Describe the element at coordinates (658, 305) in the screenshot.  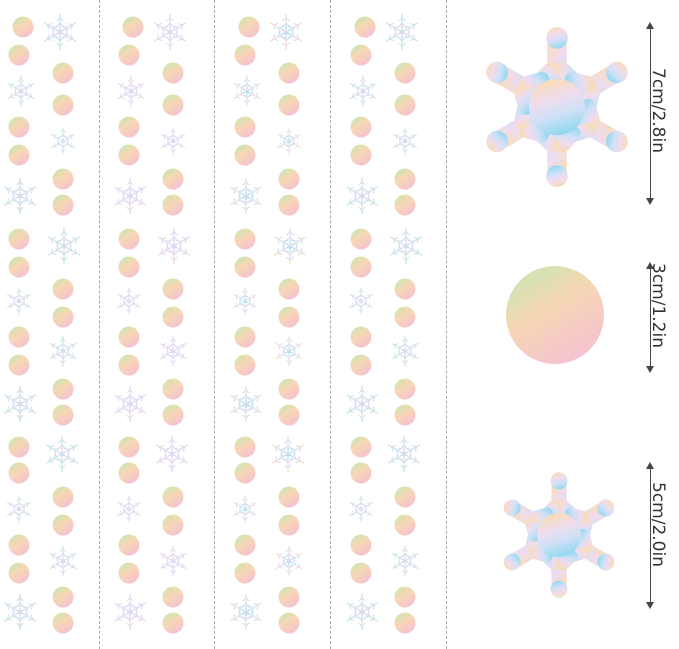
I see `size-label-dot: 3cm/1.2in` at that location.